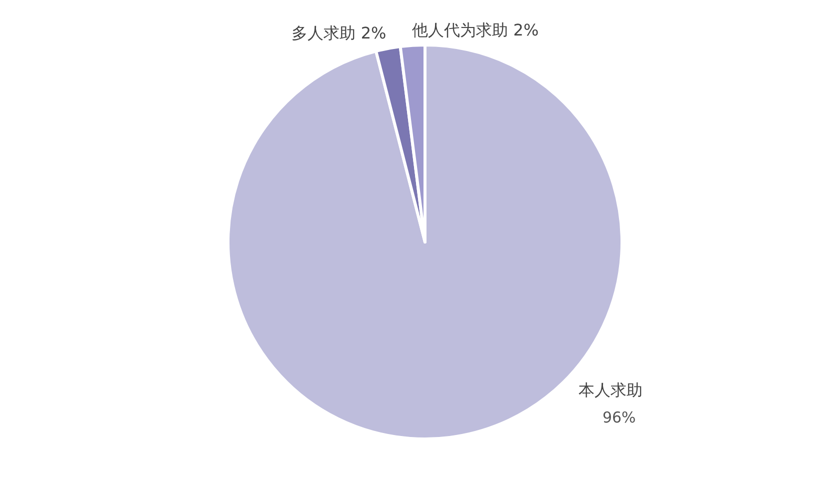 This screenshot has width=839, height=481. What do you see at coordinates (339, 33) in the screenshot?
I see `slice-label: 多人求助 2%` at bounding box center [339, 33].